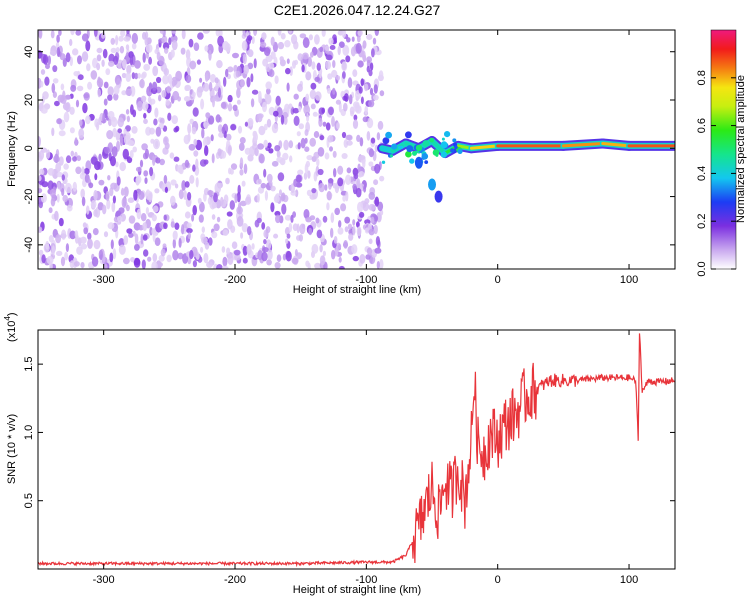  What do you see at coordinates (484, 147) in the screenshot?
I see `signal-core` at bounding box center [484, 147].